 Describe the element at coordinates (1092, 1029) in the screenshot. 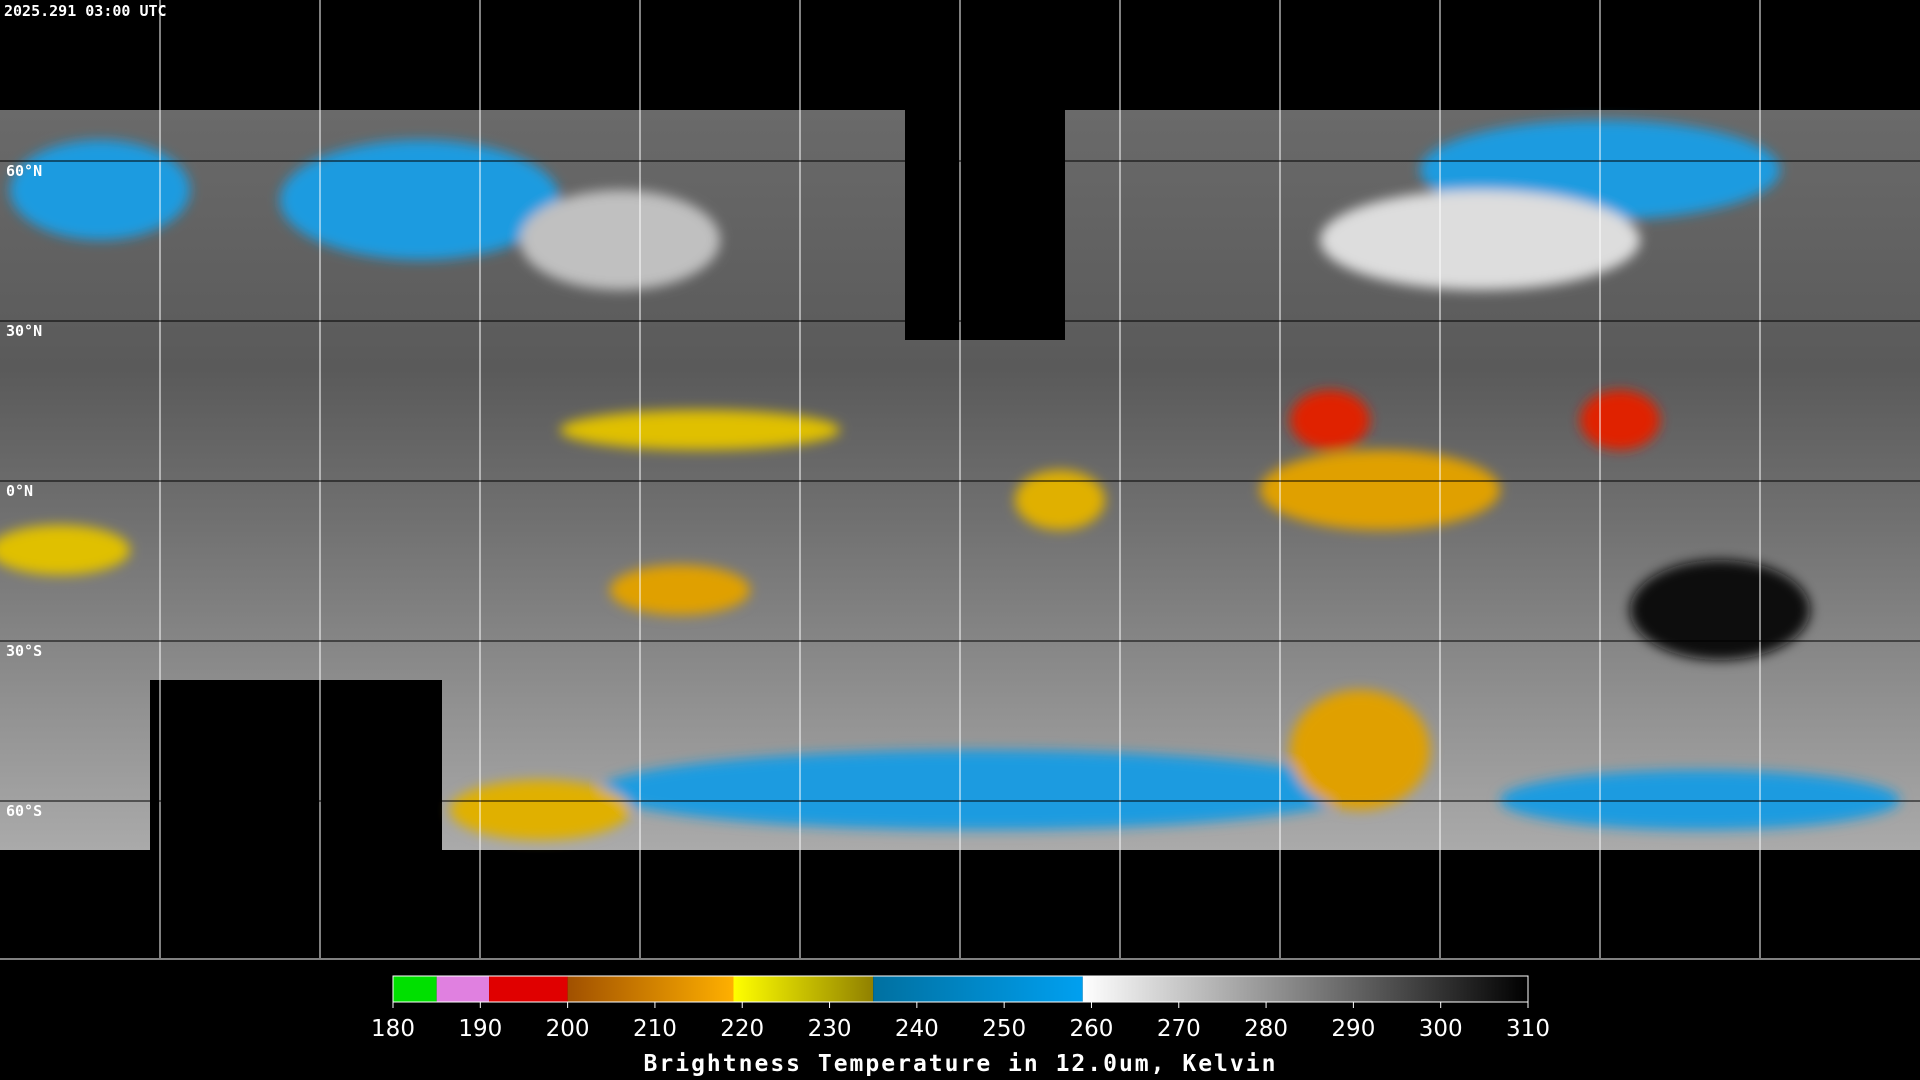

I see `colorbar-tick-label: 260` at that location.